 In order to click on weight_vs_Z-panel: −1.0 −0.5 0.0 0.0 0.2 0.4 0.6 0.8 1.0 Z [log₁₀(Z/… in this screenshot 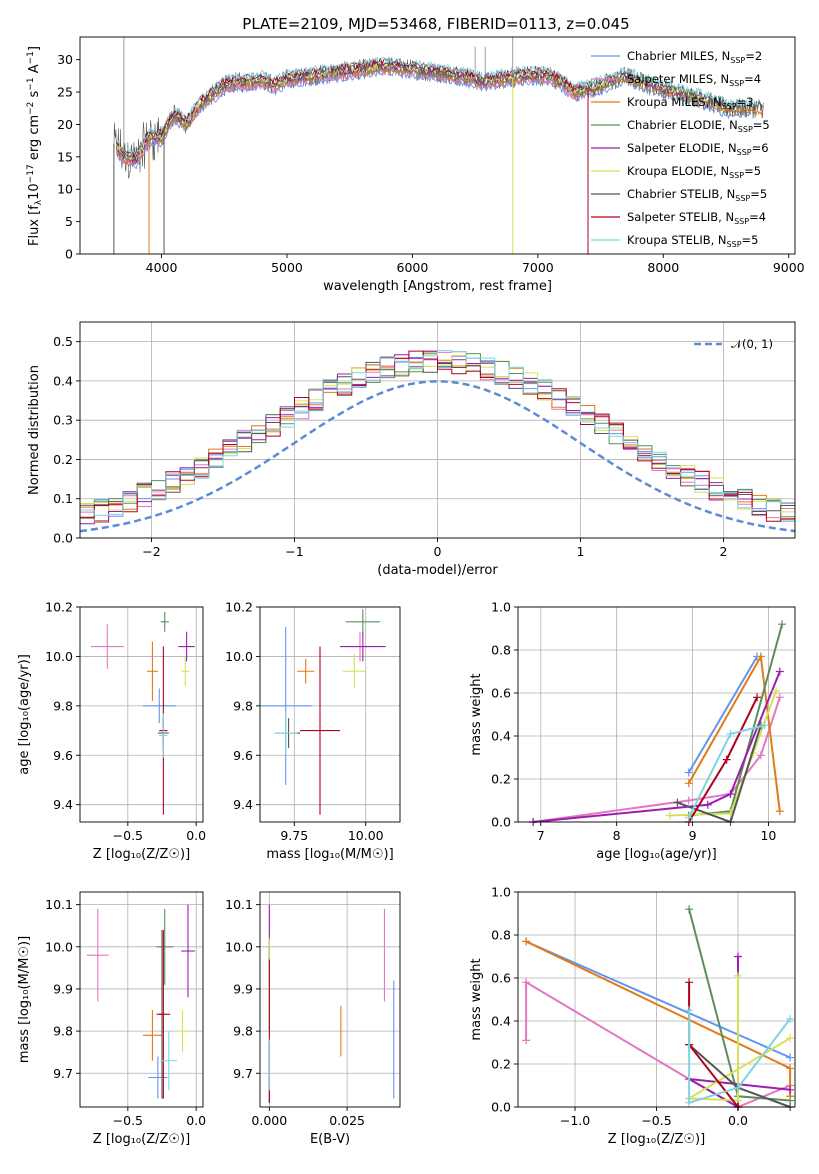, I will do `click(632, 1016)`.